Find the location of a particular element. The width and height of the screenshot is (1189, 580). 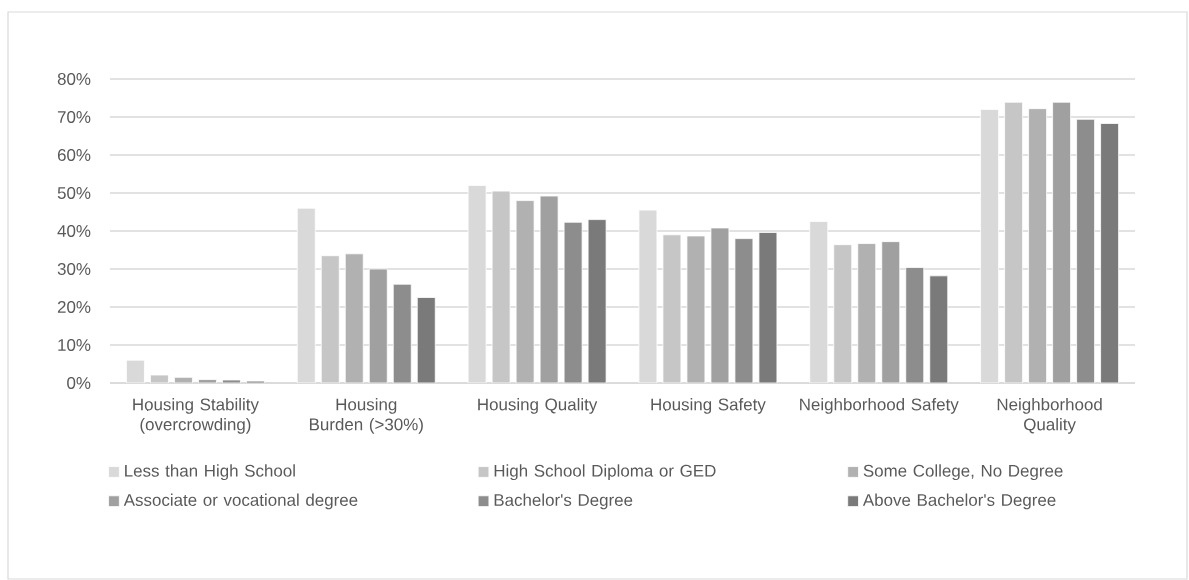

legend-label: High School Diploma or GED is located at coordinates (605, 472).